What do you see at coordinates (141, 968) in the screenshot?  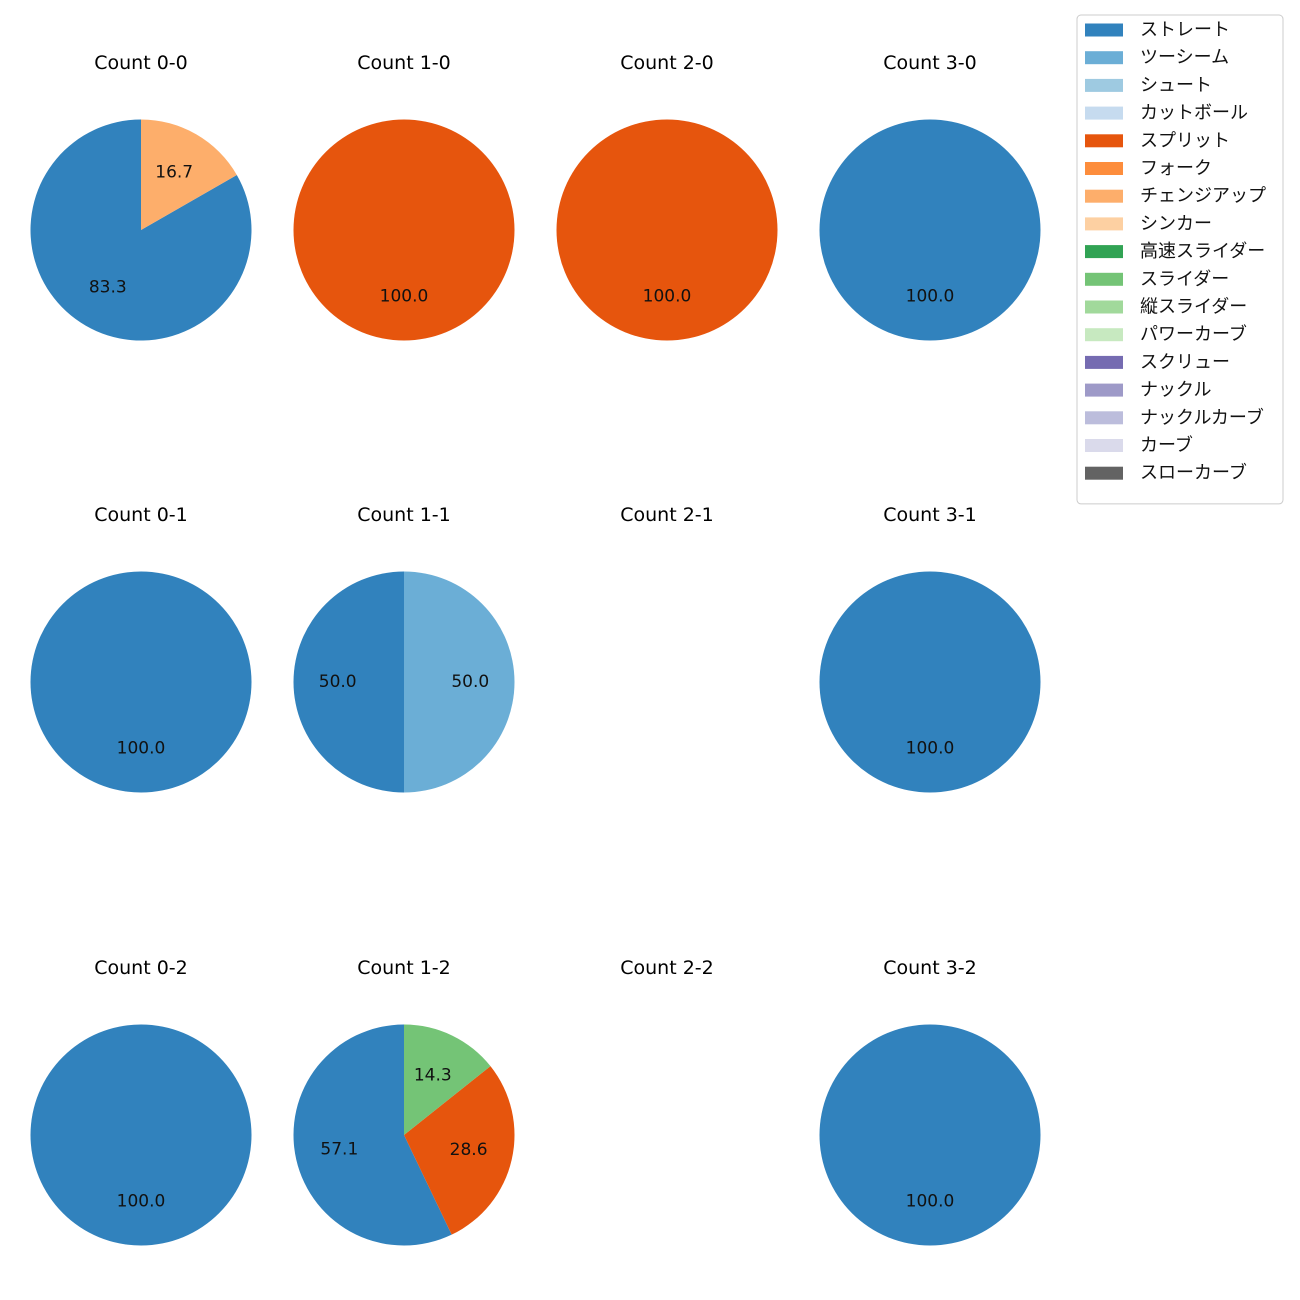 I see `panel-title: Count 0-2` at bounding box center [141, 968].